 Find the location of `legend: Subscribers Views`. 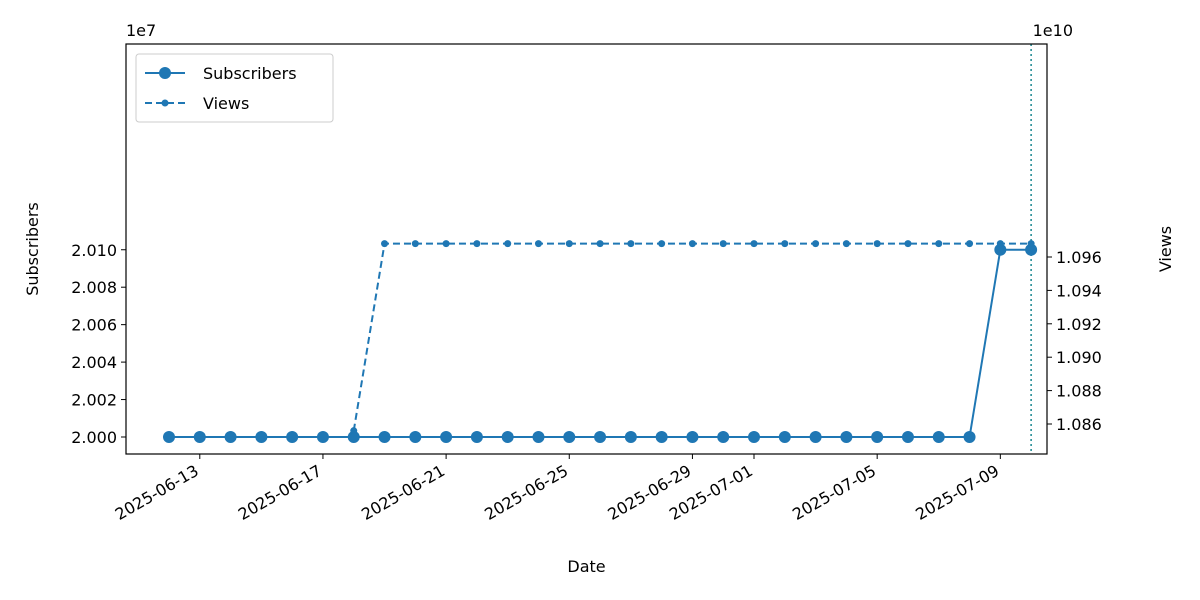

legend: Subscribers Views is located at coordinates (234, 88).